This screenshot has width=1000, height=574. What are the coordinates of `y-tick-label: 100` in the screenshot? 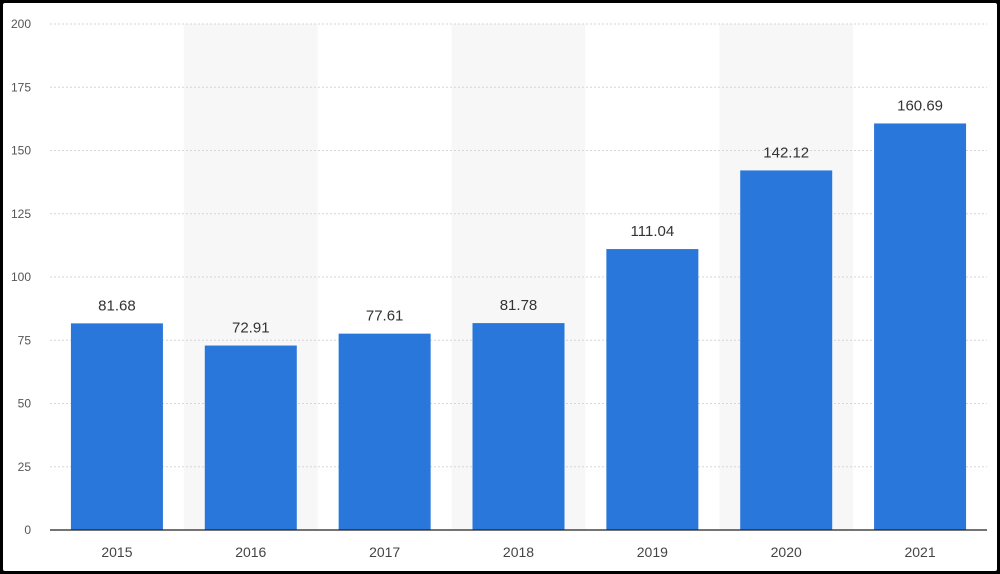 It's located at (21, 277).